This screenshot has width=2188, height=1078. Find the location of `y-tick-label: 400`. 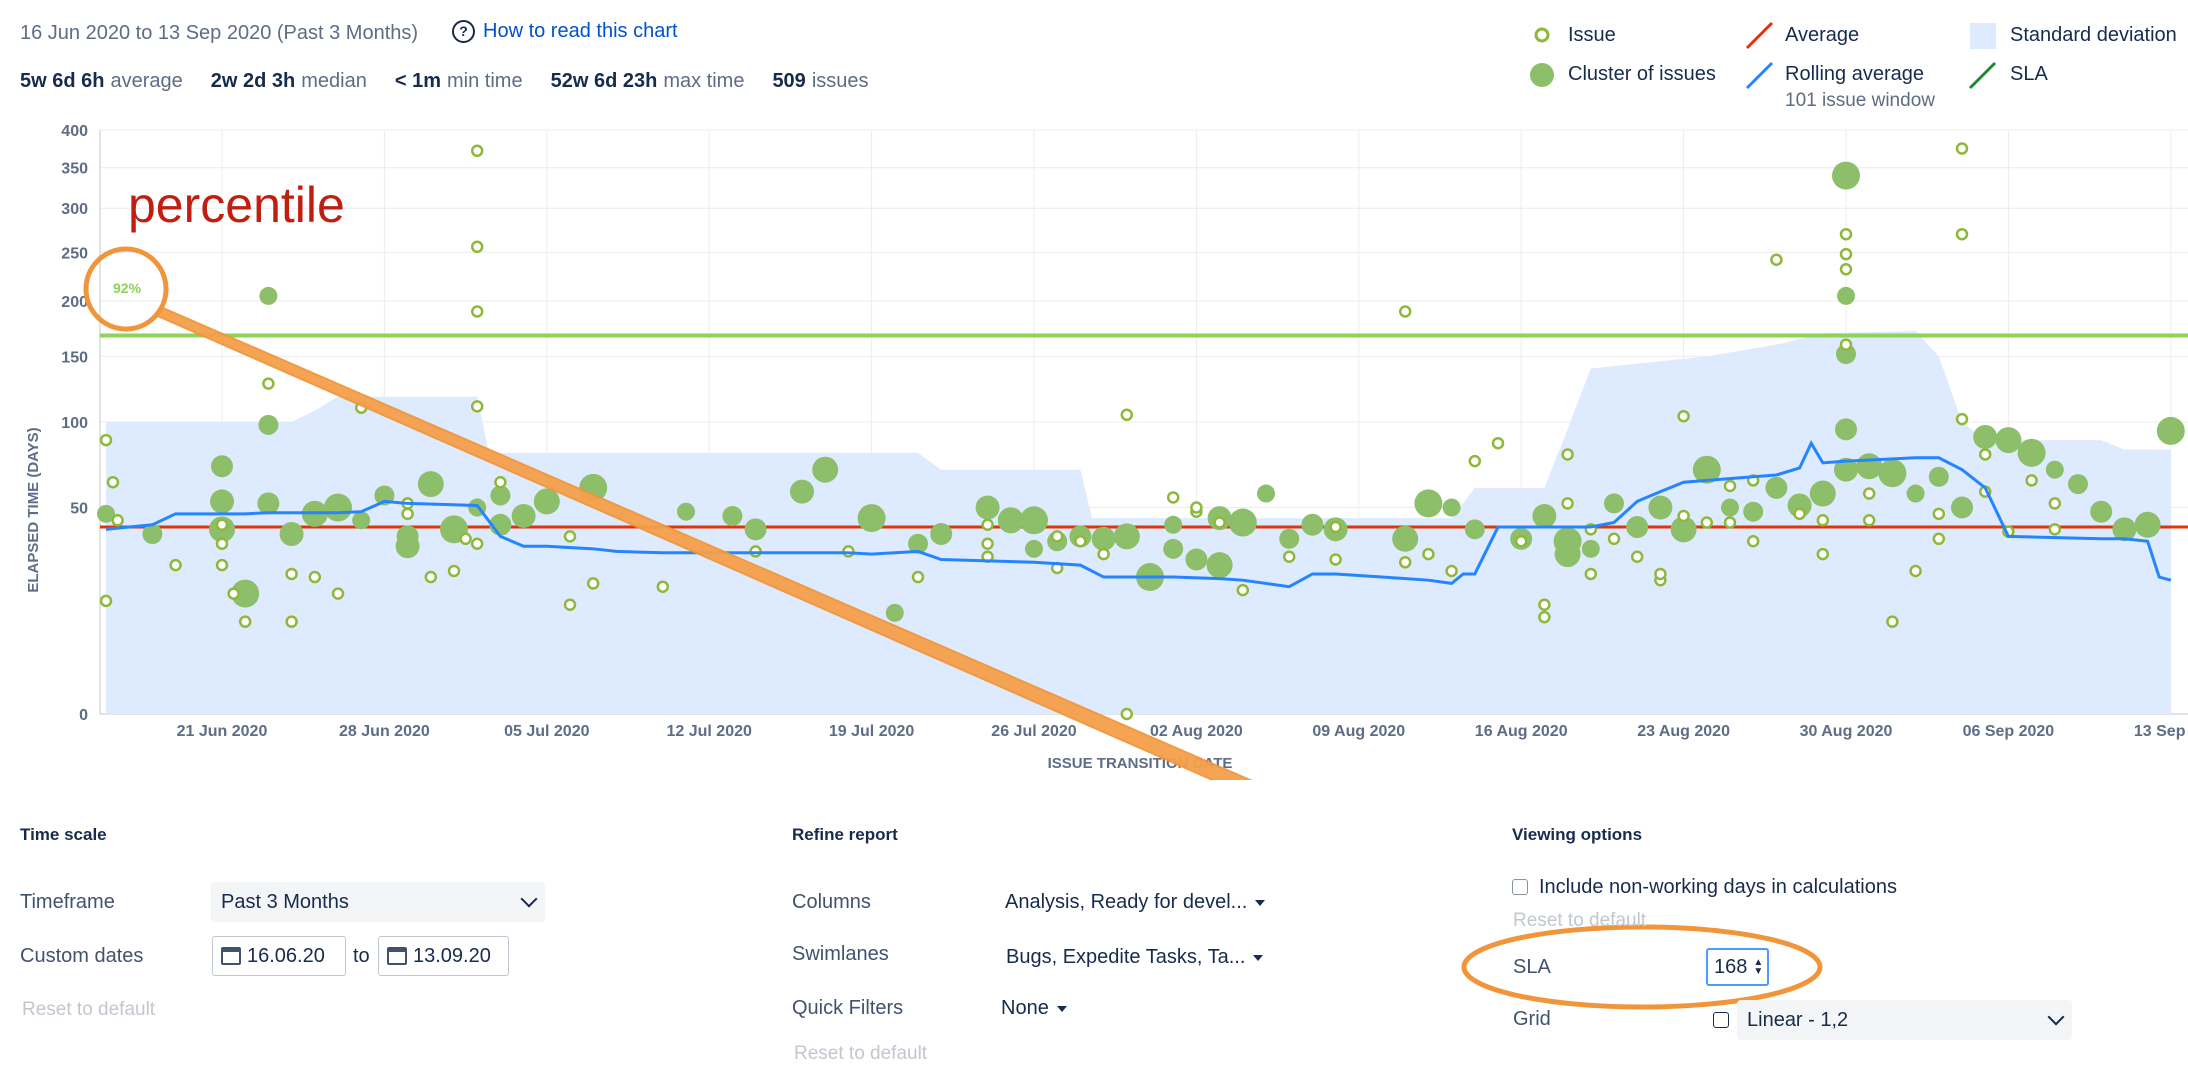

y-tick-label: 400 is located at coordinates (74, 131).